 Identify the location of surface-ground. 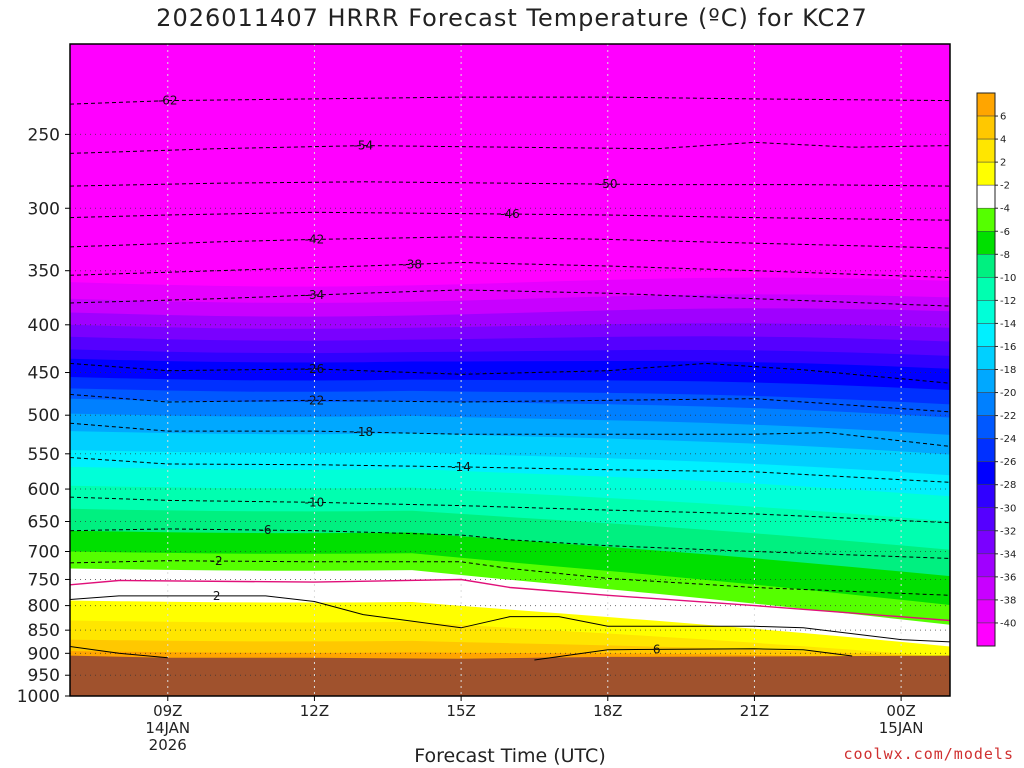
(510, 675).